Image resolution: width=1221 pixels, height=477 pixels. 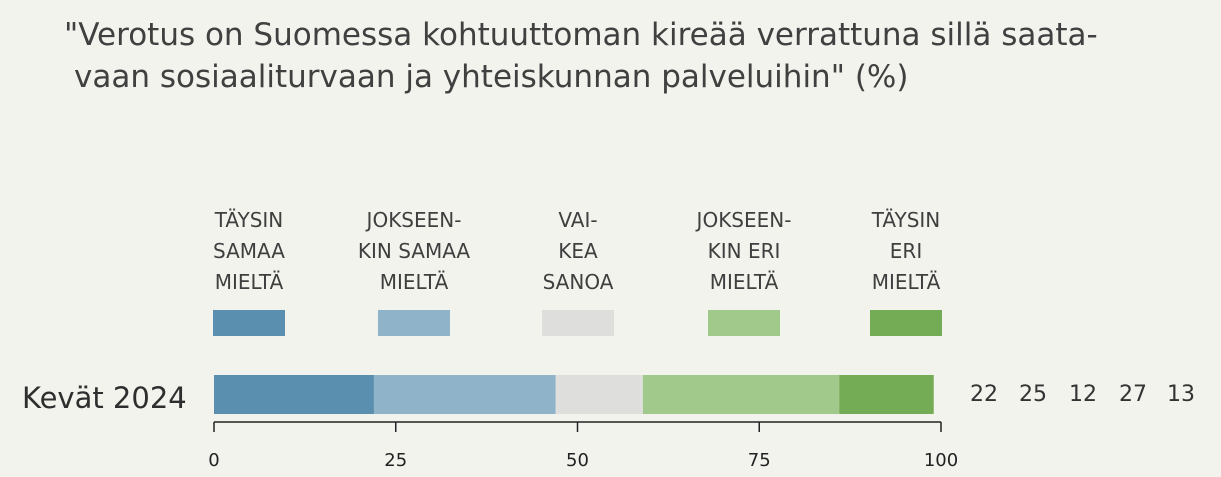 What do you see at coordinates (906, 282) in the screenshot?
I see `legend-label-5-line-3: MIELTÄ` at bounding box center [906, 282].